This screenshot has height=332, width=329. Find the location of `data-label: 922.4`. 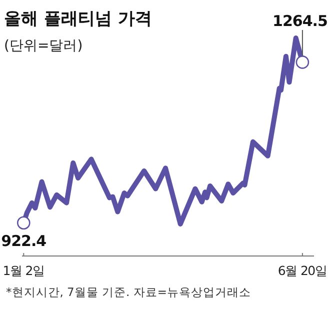

data-label: 922.4 is located at coordinates (23, 241).